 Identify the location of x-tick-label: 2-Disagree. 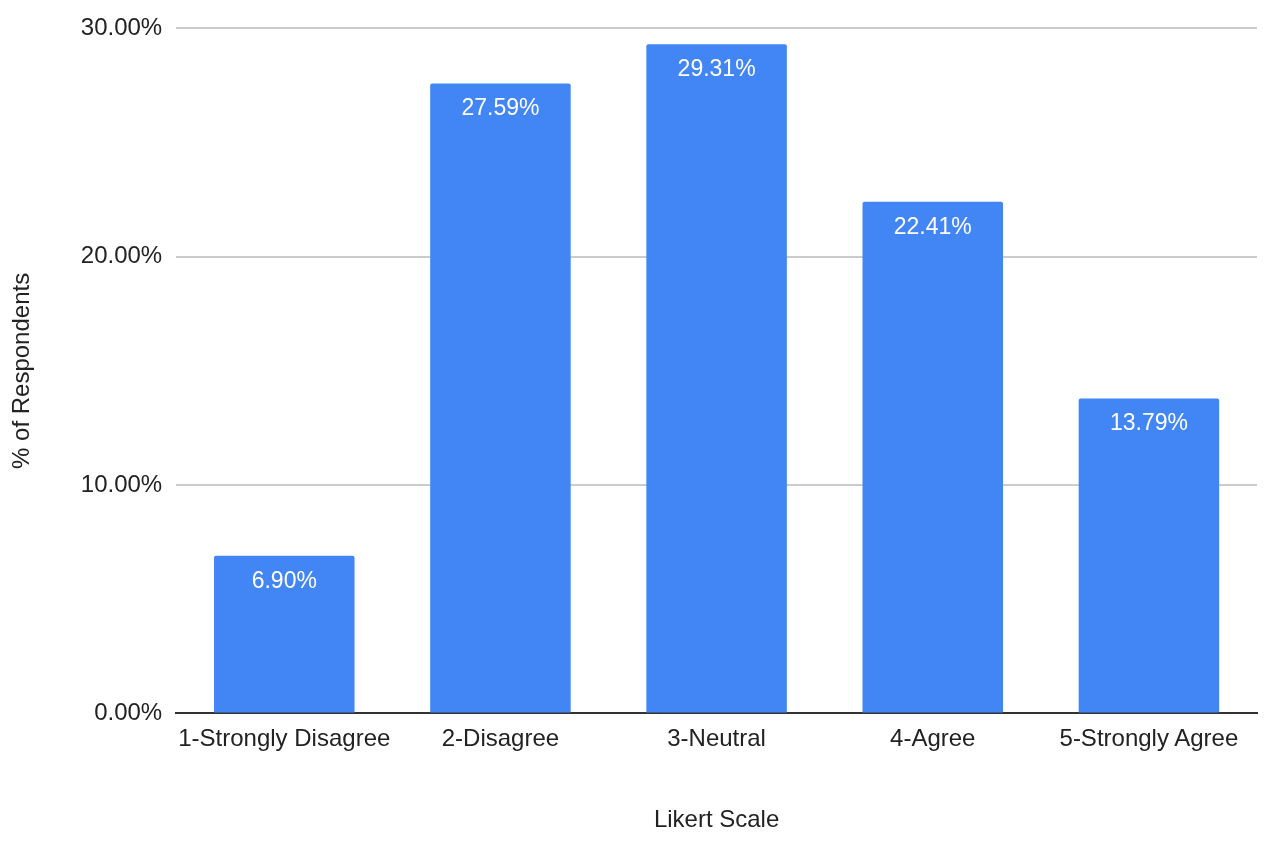
(500, 738).